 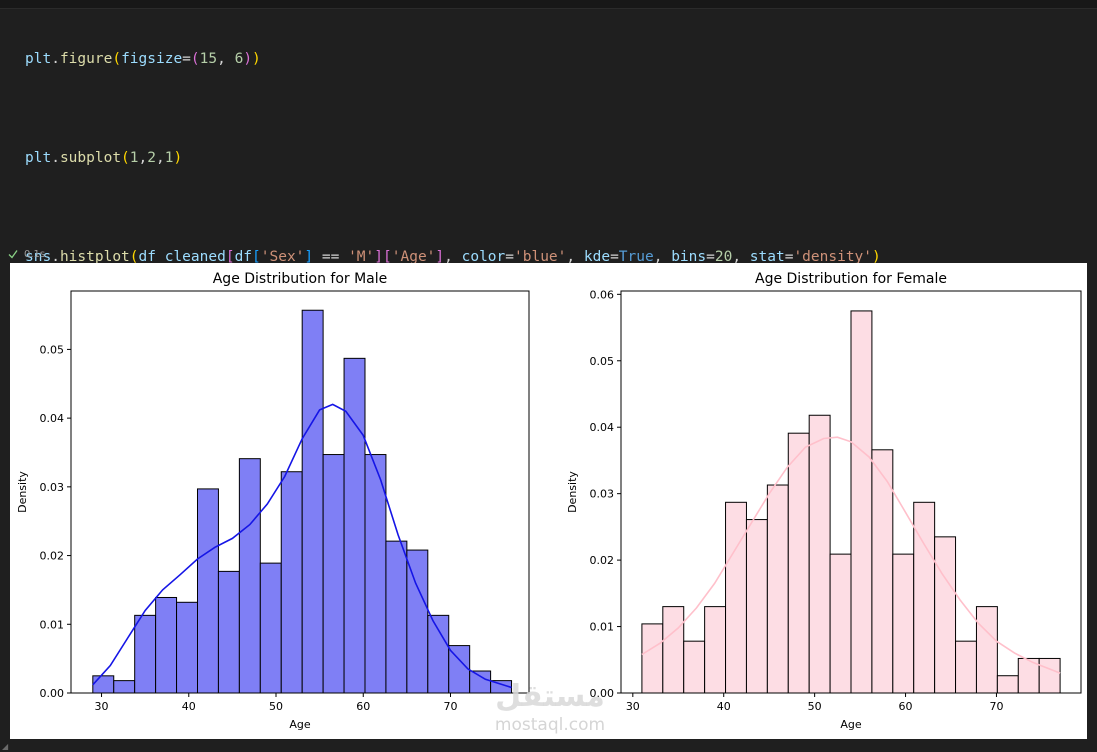 I want to click on code-line: plt.figure(figsize=(15, 6)), so click(x=143, y=59).